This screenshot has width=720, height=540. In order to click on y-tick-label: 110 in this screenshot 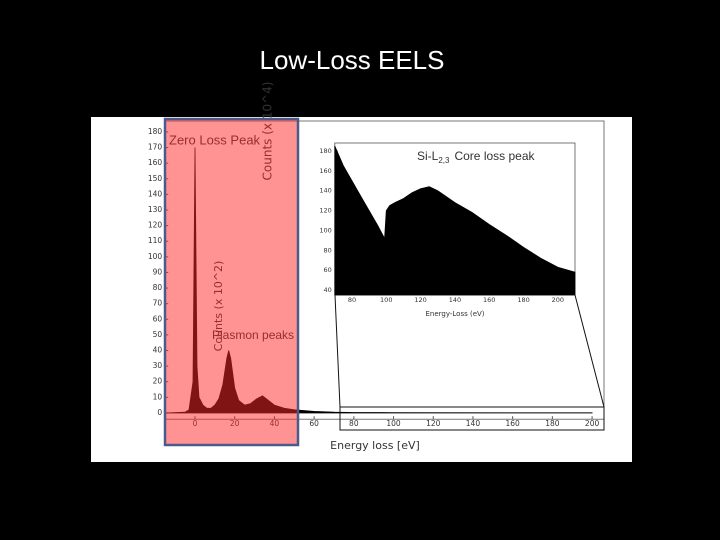, I will do `click(155, 240)`.